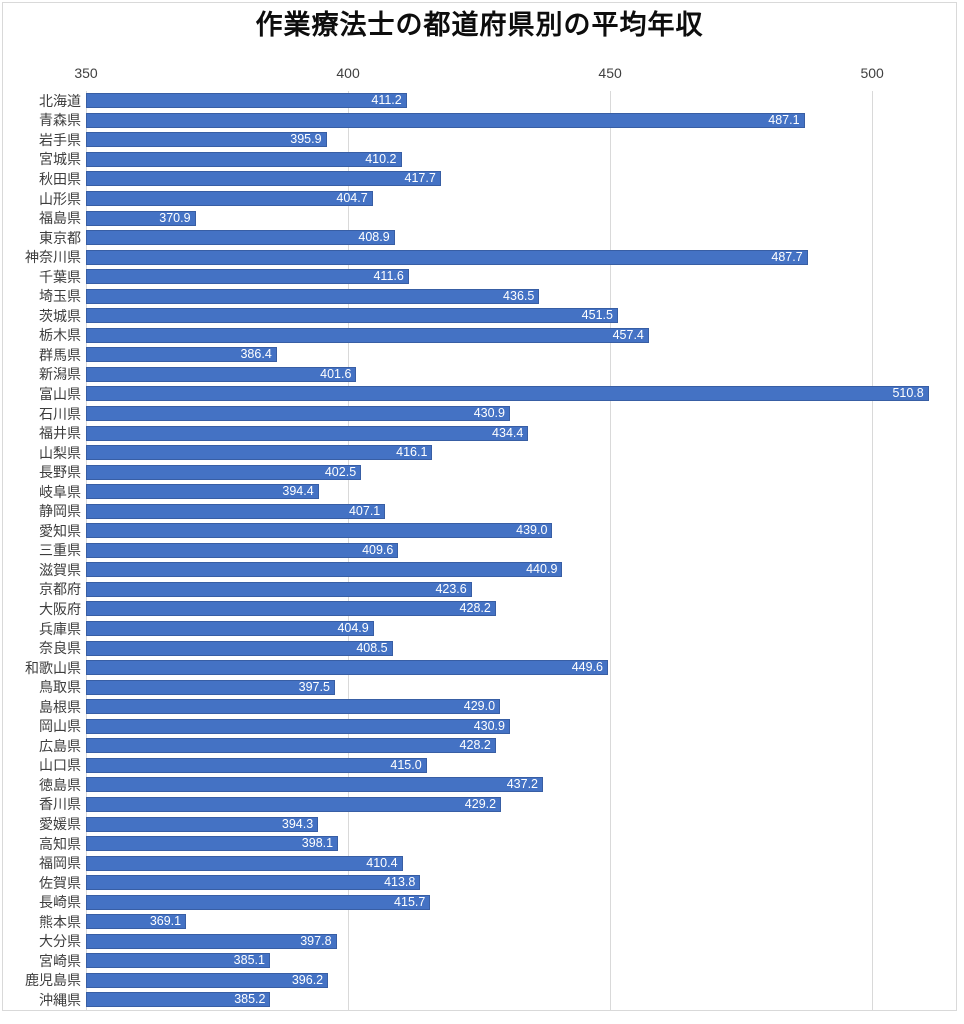 The height and width of the screenshot is (1024, 964). Describe the element at coordinates (247, 277) in the screenshot. I see `bar: 411.6` at that location.